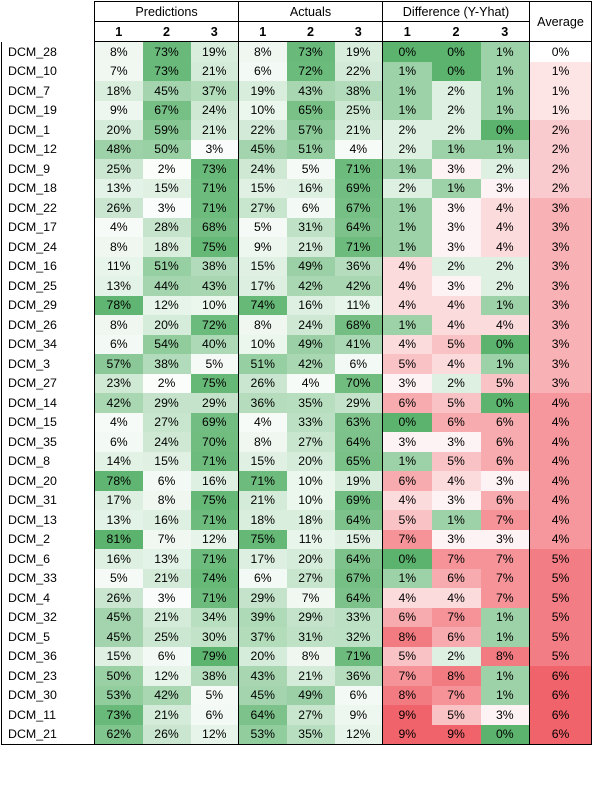  What do you see at coordinates (358, 617) in the screenshot?
I see `actual-cell: 33%` at bounding box center [358, 617].